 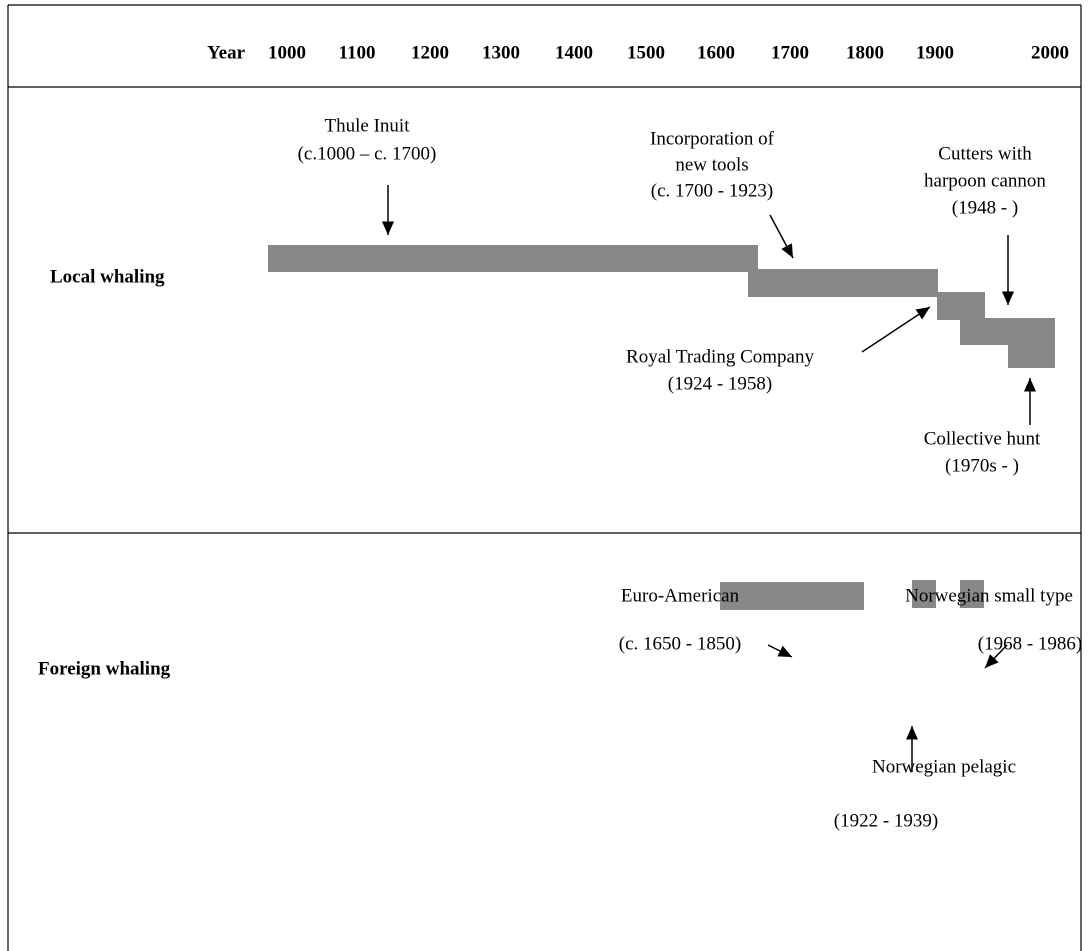 I want to click on year-tick: 1800, so click(x=865, y=52).